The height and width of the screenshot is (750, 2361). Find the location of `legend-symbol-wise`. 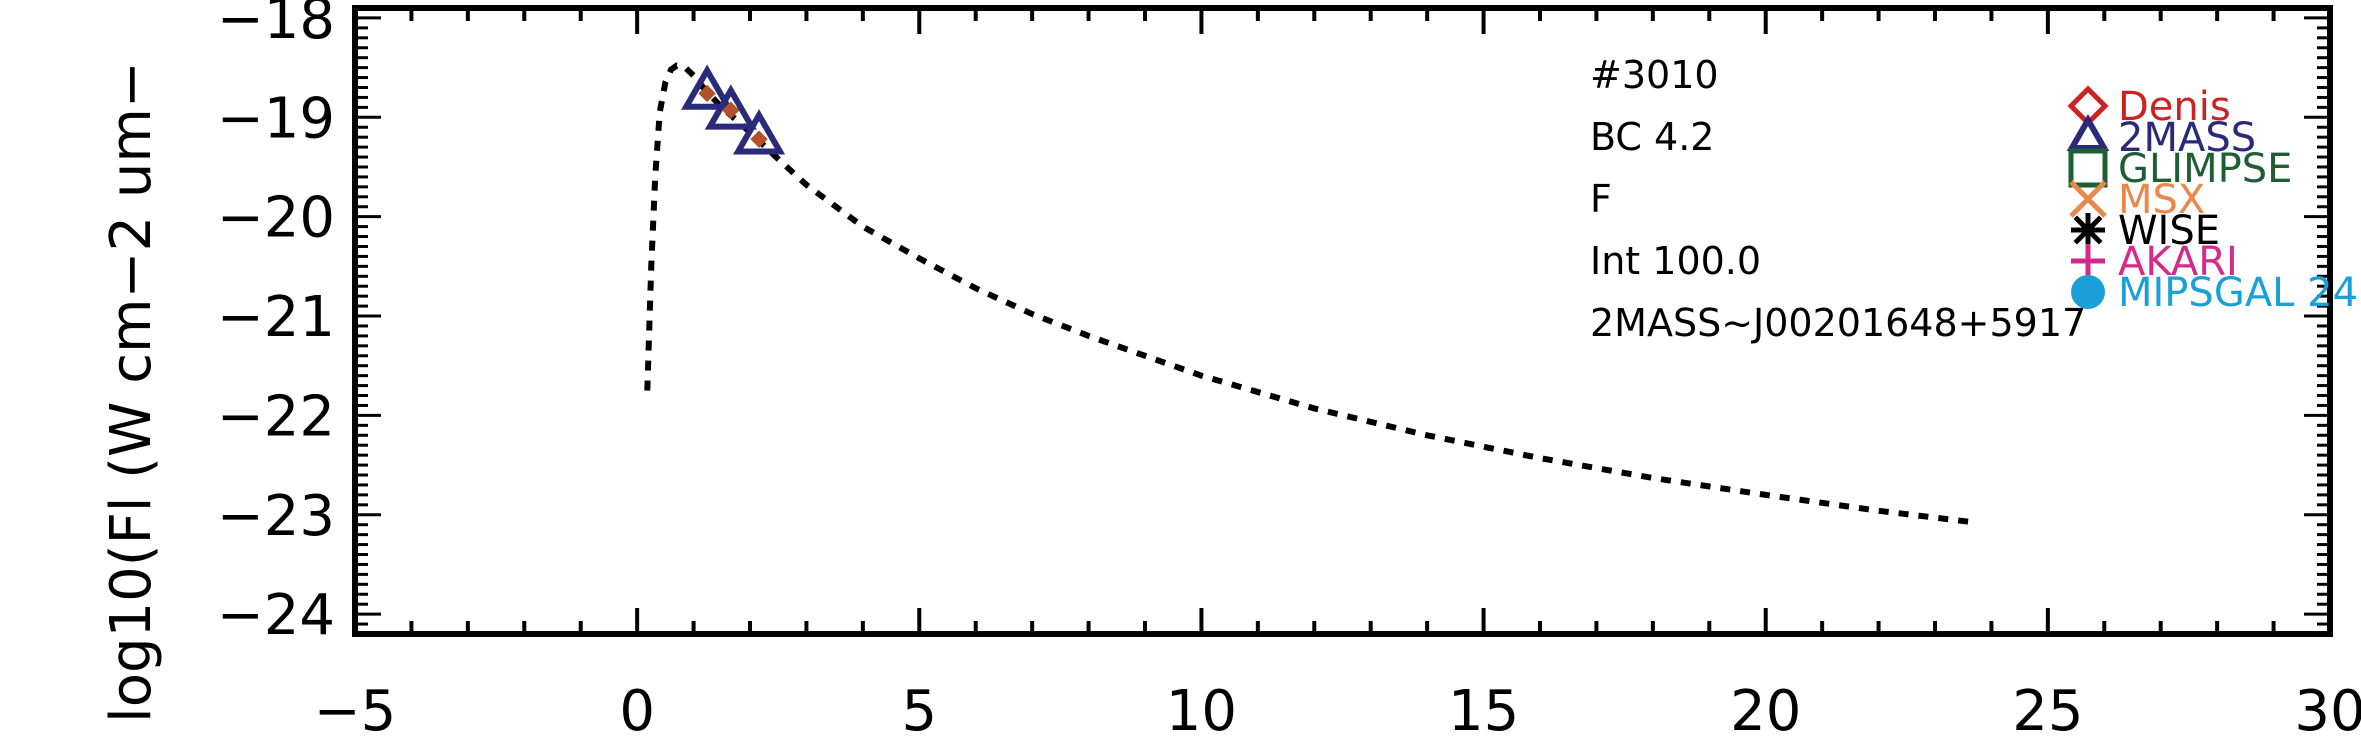

legend-symbol-wise is located at coordinates (2088, 230).